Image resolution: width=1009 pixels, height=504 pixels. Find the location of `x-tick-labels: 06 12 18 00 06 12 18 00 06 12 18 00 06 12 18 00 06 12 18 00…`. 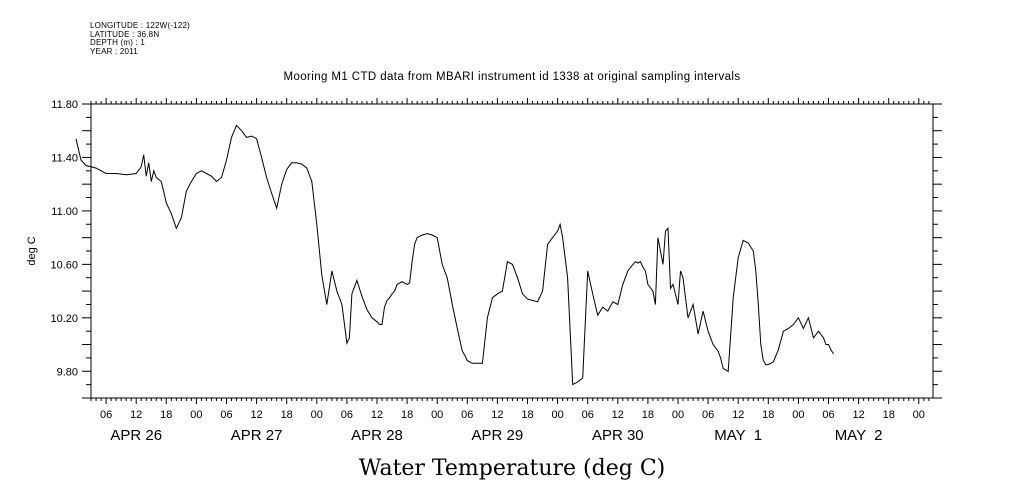

x-tick-labels: 06 12 18 00 06 12 18 00 06 12 18 00 06 12 18 00 06 12 18 00… is located at coordinates (512, 415).